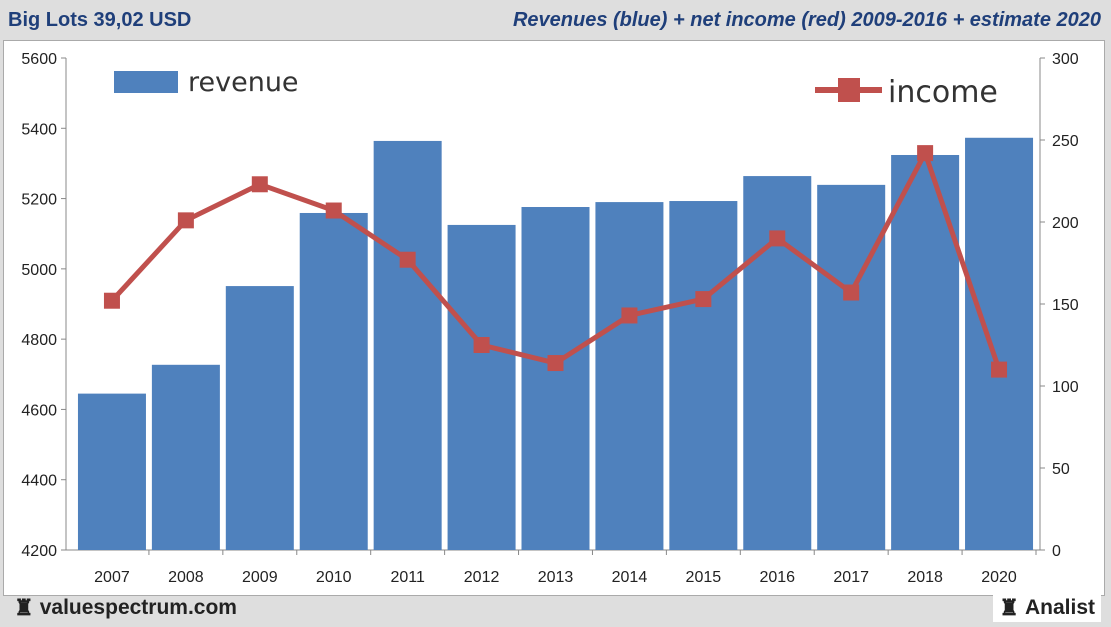  Describe the element at coordinates (39, 340) in the screenshot. I see `left-tick-label: 4800` at that location.